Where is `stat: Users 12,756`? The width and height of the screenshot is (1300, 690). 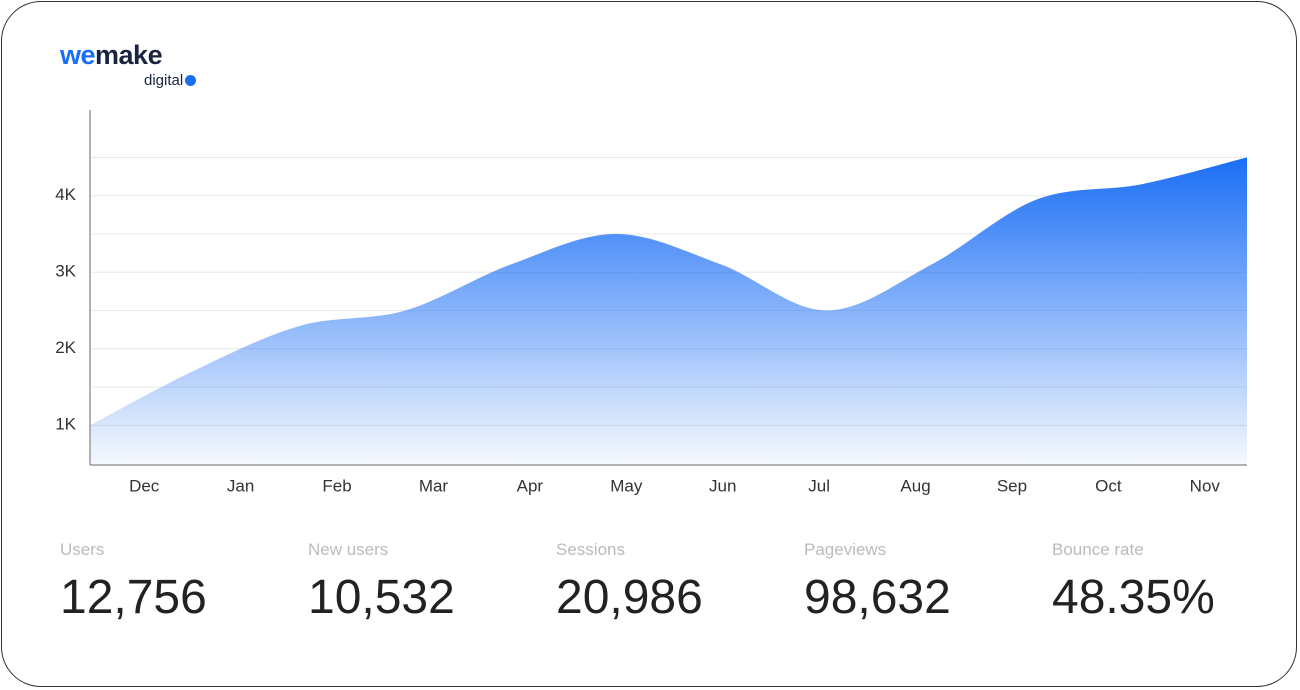
stat: Users 12,756 is located at coordinates (133, 582).